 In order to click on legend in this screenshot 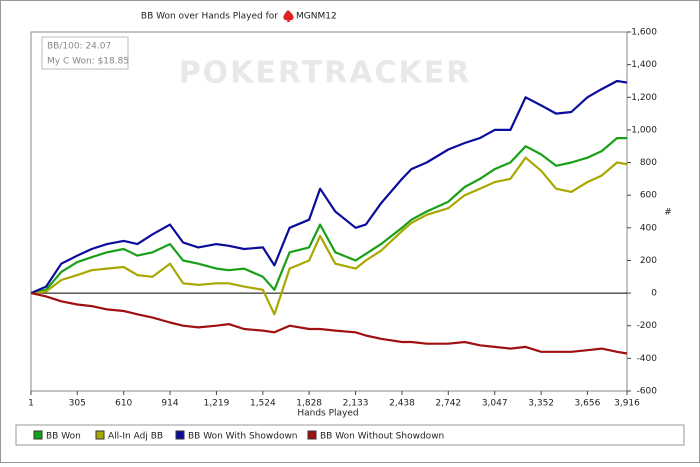, I will do `click(350, 435)`.